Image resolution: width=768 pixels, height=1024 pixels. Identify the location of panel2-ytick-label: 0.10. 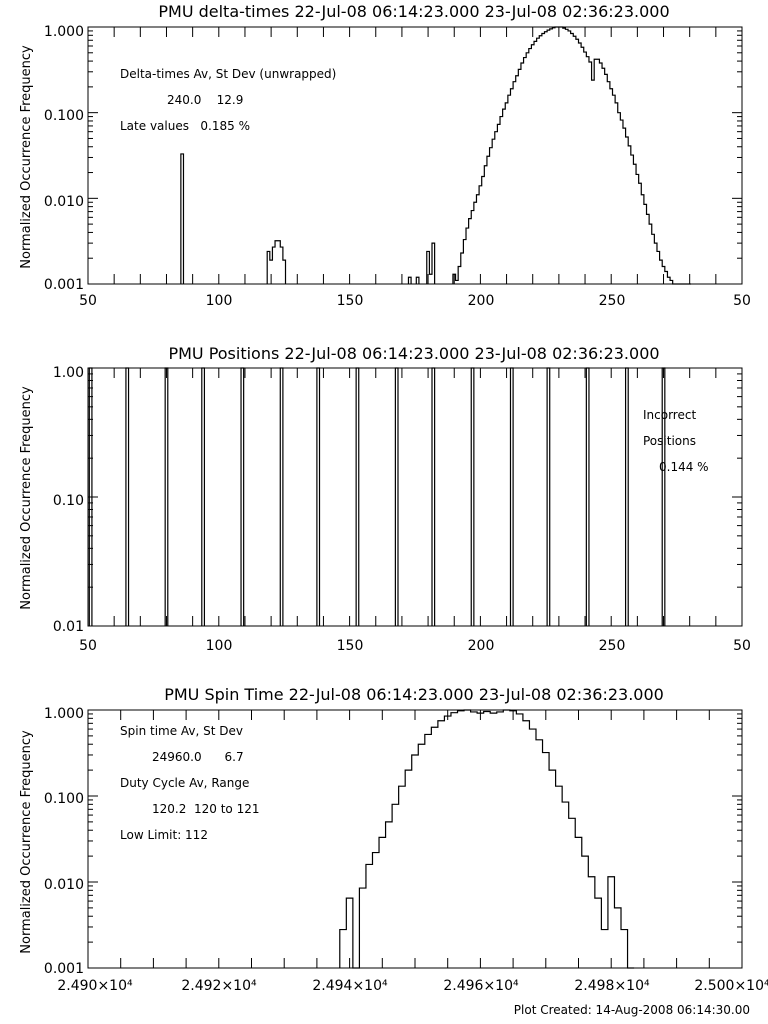
(68, 501).